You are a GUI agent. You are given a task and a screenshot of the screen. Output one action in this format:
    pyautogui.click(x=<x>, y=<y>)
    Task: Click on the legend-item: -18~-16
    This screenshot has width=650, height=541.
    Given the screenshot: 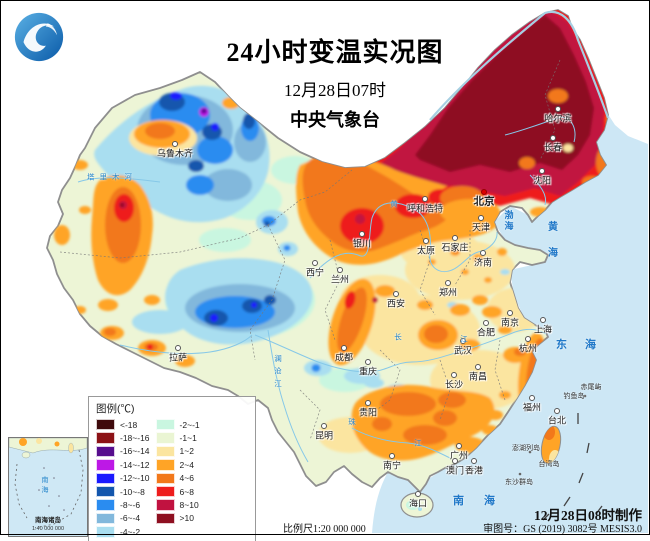 What is the action you would take?
    pyautogui.click(x=123, y=437)
    